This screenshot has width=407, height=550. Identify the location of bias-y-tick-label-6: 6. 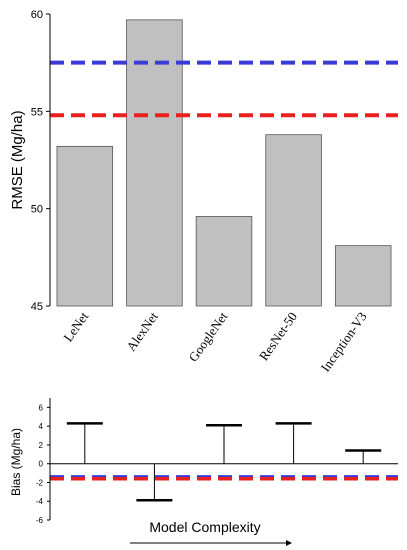
(41, 407).